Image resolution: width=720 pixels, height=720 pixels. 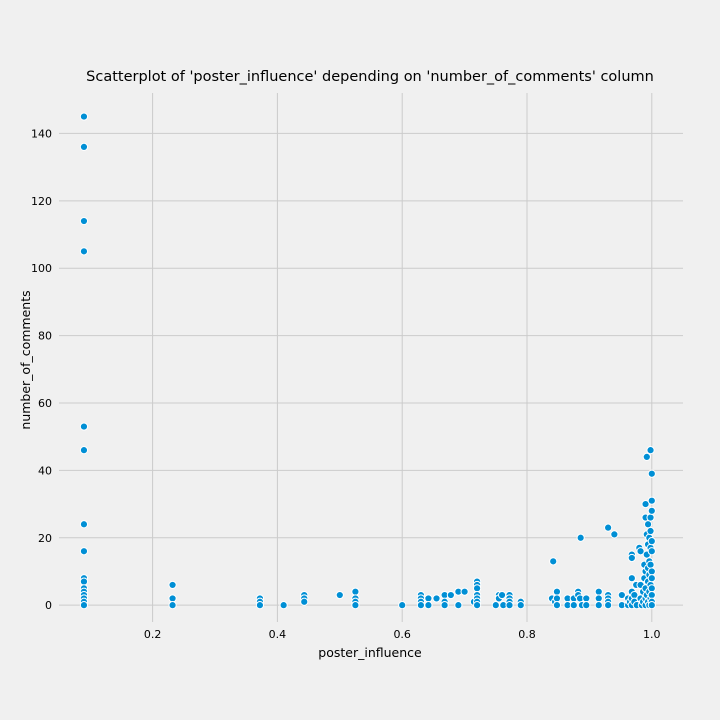 What do you see at coordinates (527, 634) in the screenshot?
I see `x-tick-label: 0.8` at bounding box center [527, 634].